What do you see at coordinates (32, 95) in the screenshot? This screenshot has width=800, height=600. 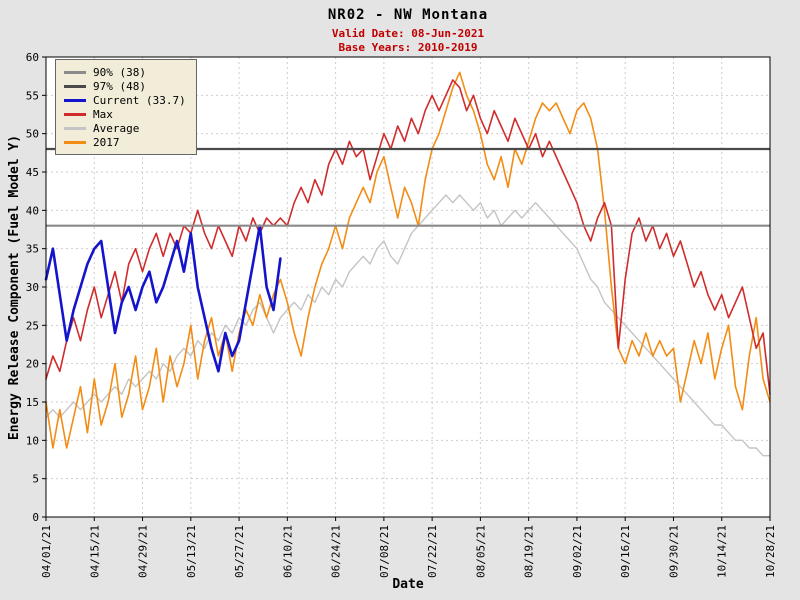 I see `svg-text: 55` at bounding box center [32, 95].